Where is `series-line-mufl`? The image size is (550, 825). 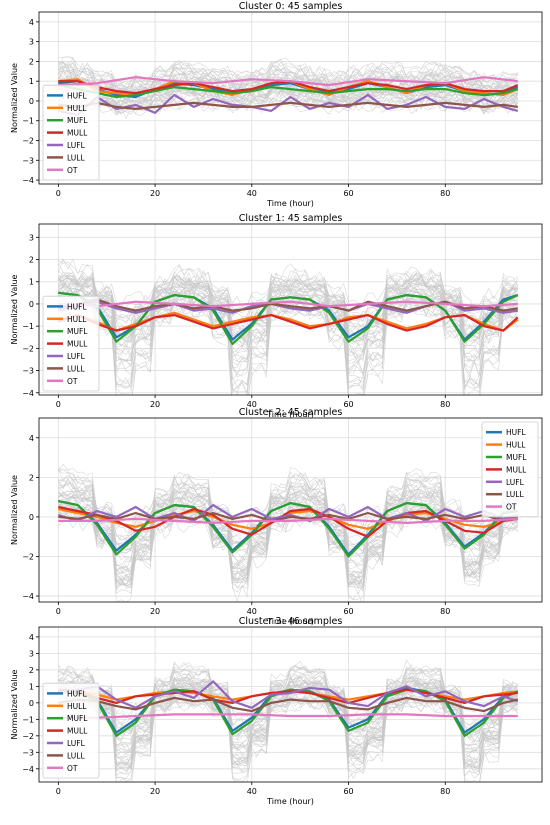 series-line-mufl is located at coordinates (288, 529).